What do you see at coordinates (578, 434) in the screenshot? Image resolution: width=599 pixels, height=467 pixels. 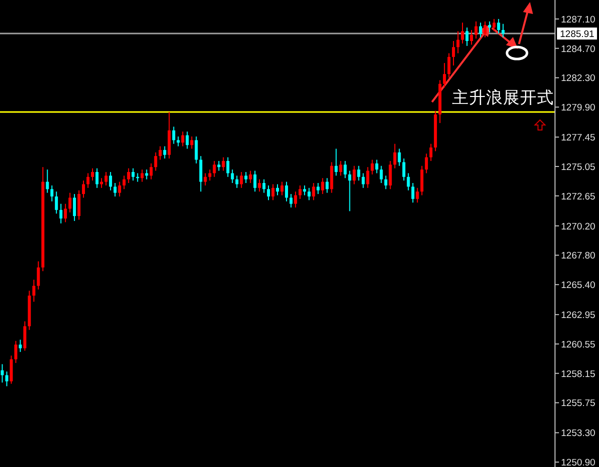 I see `y-tick-label: 1253.30` at bounding box center [578, 434].